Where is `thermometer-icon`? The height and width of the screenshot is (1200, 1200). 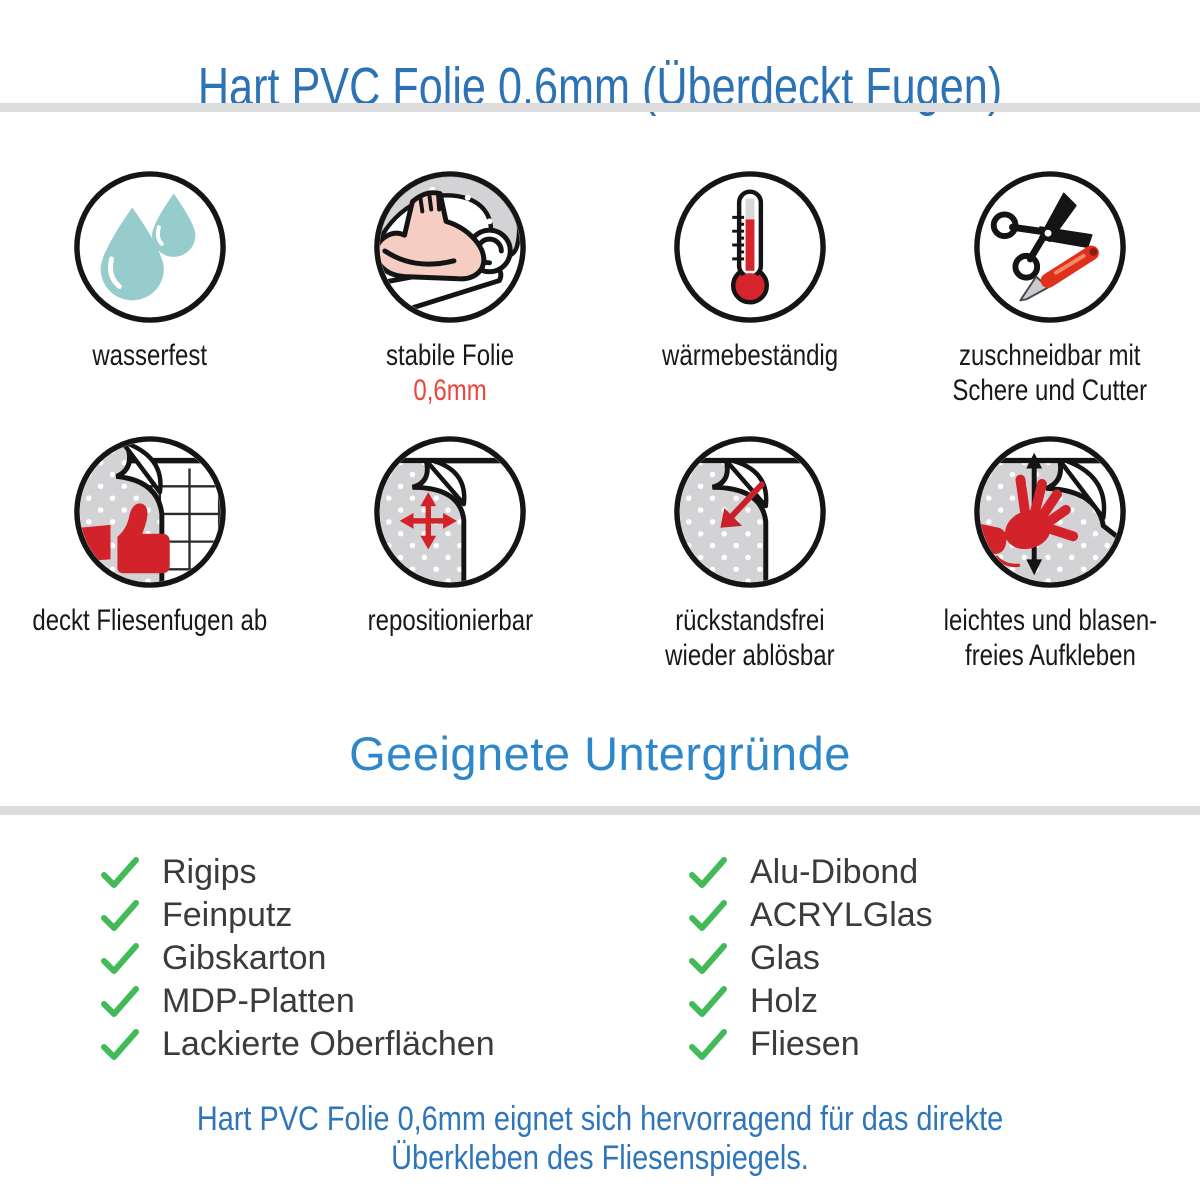
thermometer-icon is located at coordinates (750, 247).